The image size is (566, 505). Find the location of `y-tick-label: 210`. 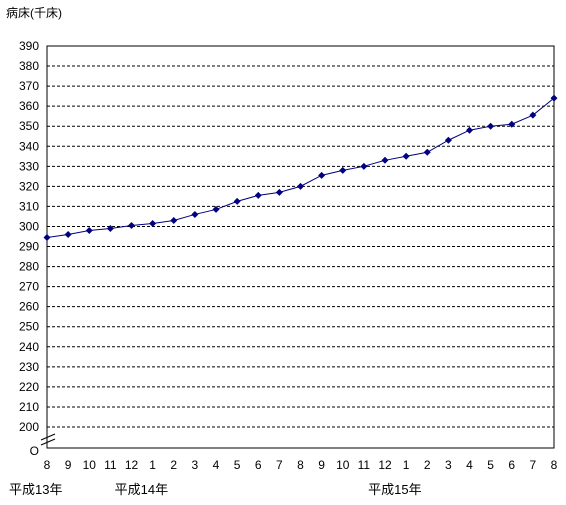

y-tick-label: 210 is located at coordinates (29, 407).